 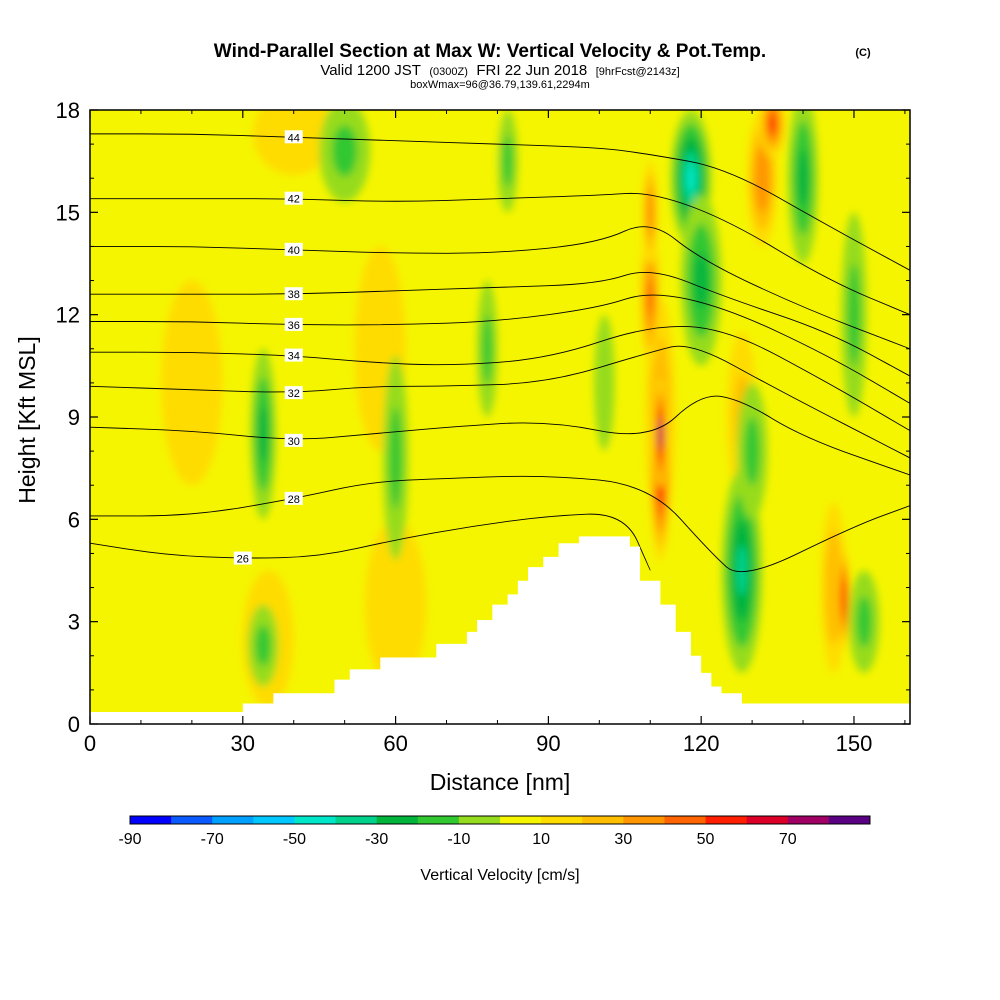 I want to click on box-info: boxWmax=96@36.79,139.61,2294m, so click(x=500, y=85).